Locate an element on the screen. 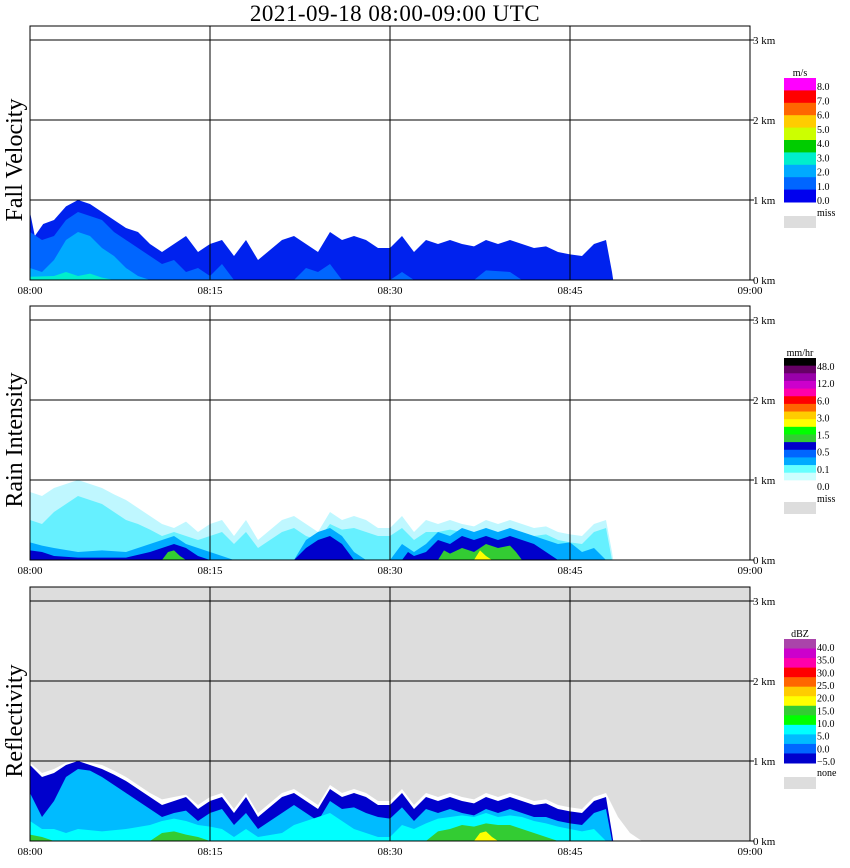 The image size is (850, 868). legend-level: 5.0 is located at coordinates (823, 130).